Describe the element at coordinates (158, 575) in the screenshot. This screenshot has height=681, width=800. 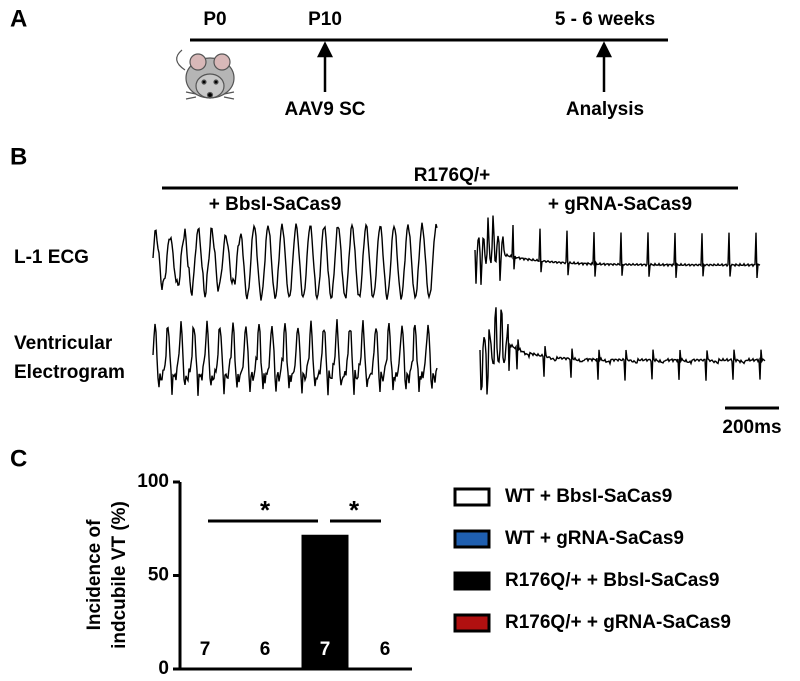
I see `y-tick-label: 50` at that location.